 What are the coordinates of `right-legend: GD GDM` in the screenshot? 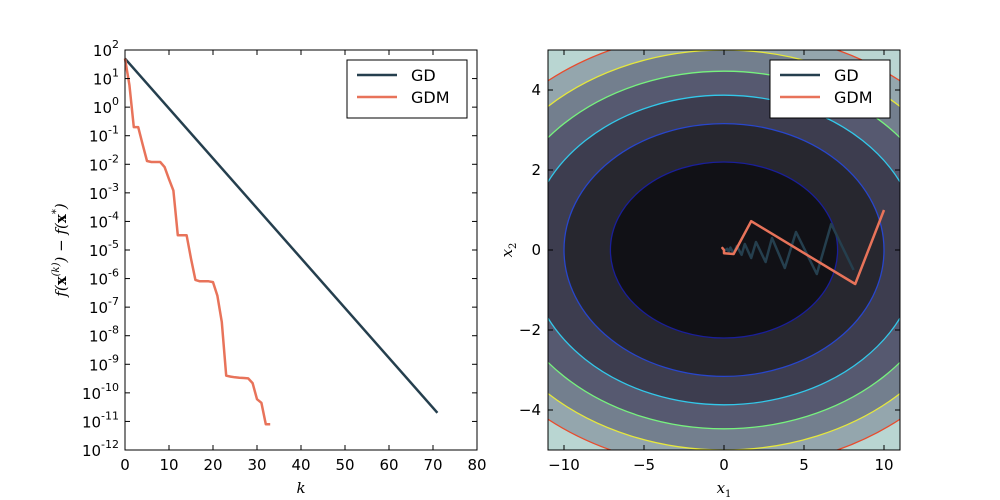 It's located at (830, 89).